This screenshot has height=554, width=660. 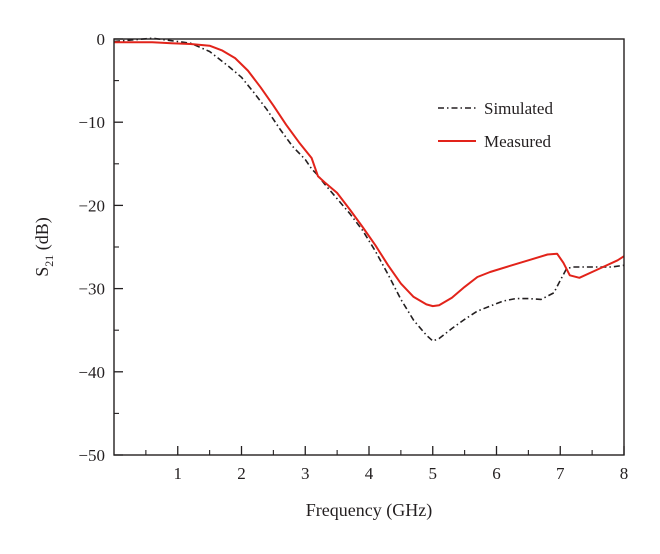 What do you see at coordinates (496, 473) in the screenshot?
I see `x-tick-label: 6` at bounding box center [496, 473].